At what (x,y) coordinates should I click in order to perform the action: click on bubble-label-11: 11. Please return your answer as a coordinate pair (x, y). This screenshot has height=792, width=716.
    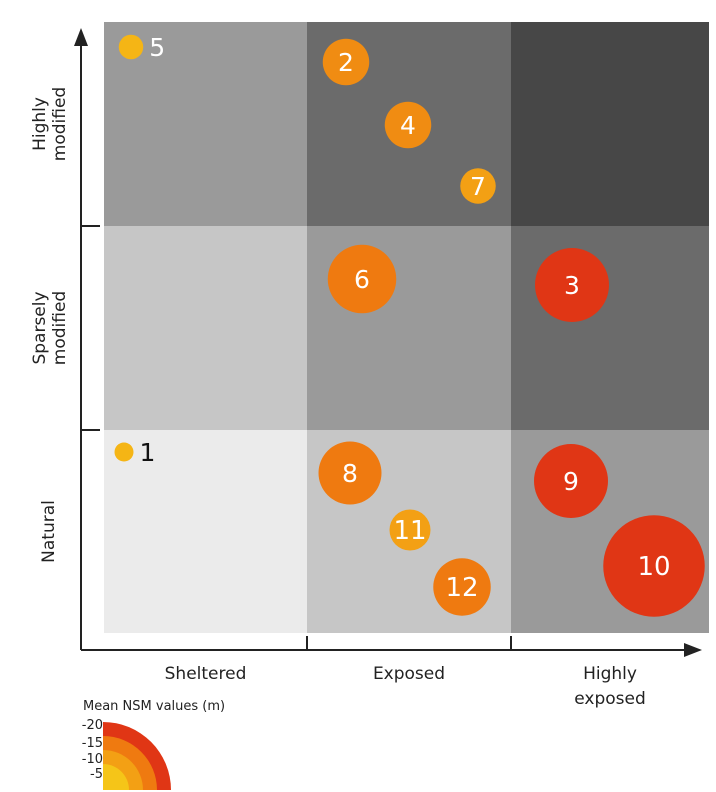
    Looking at the image, I should click on (409, 531).